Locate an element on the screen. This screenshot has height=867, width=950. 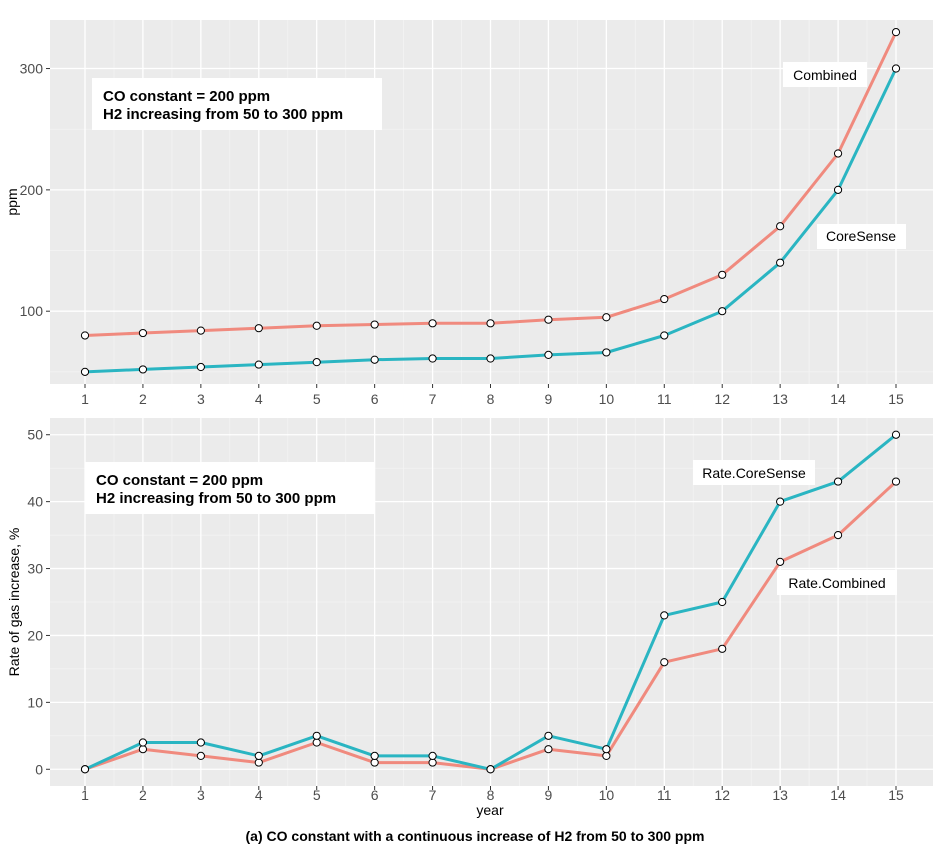
bottom-x-tick-label: 9 is located at coordinates (549, 795).